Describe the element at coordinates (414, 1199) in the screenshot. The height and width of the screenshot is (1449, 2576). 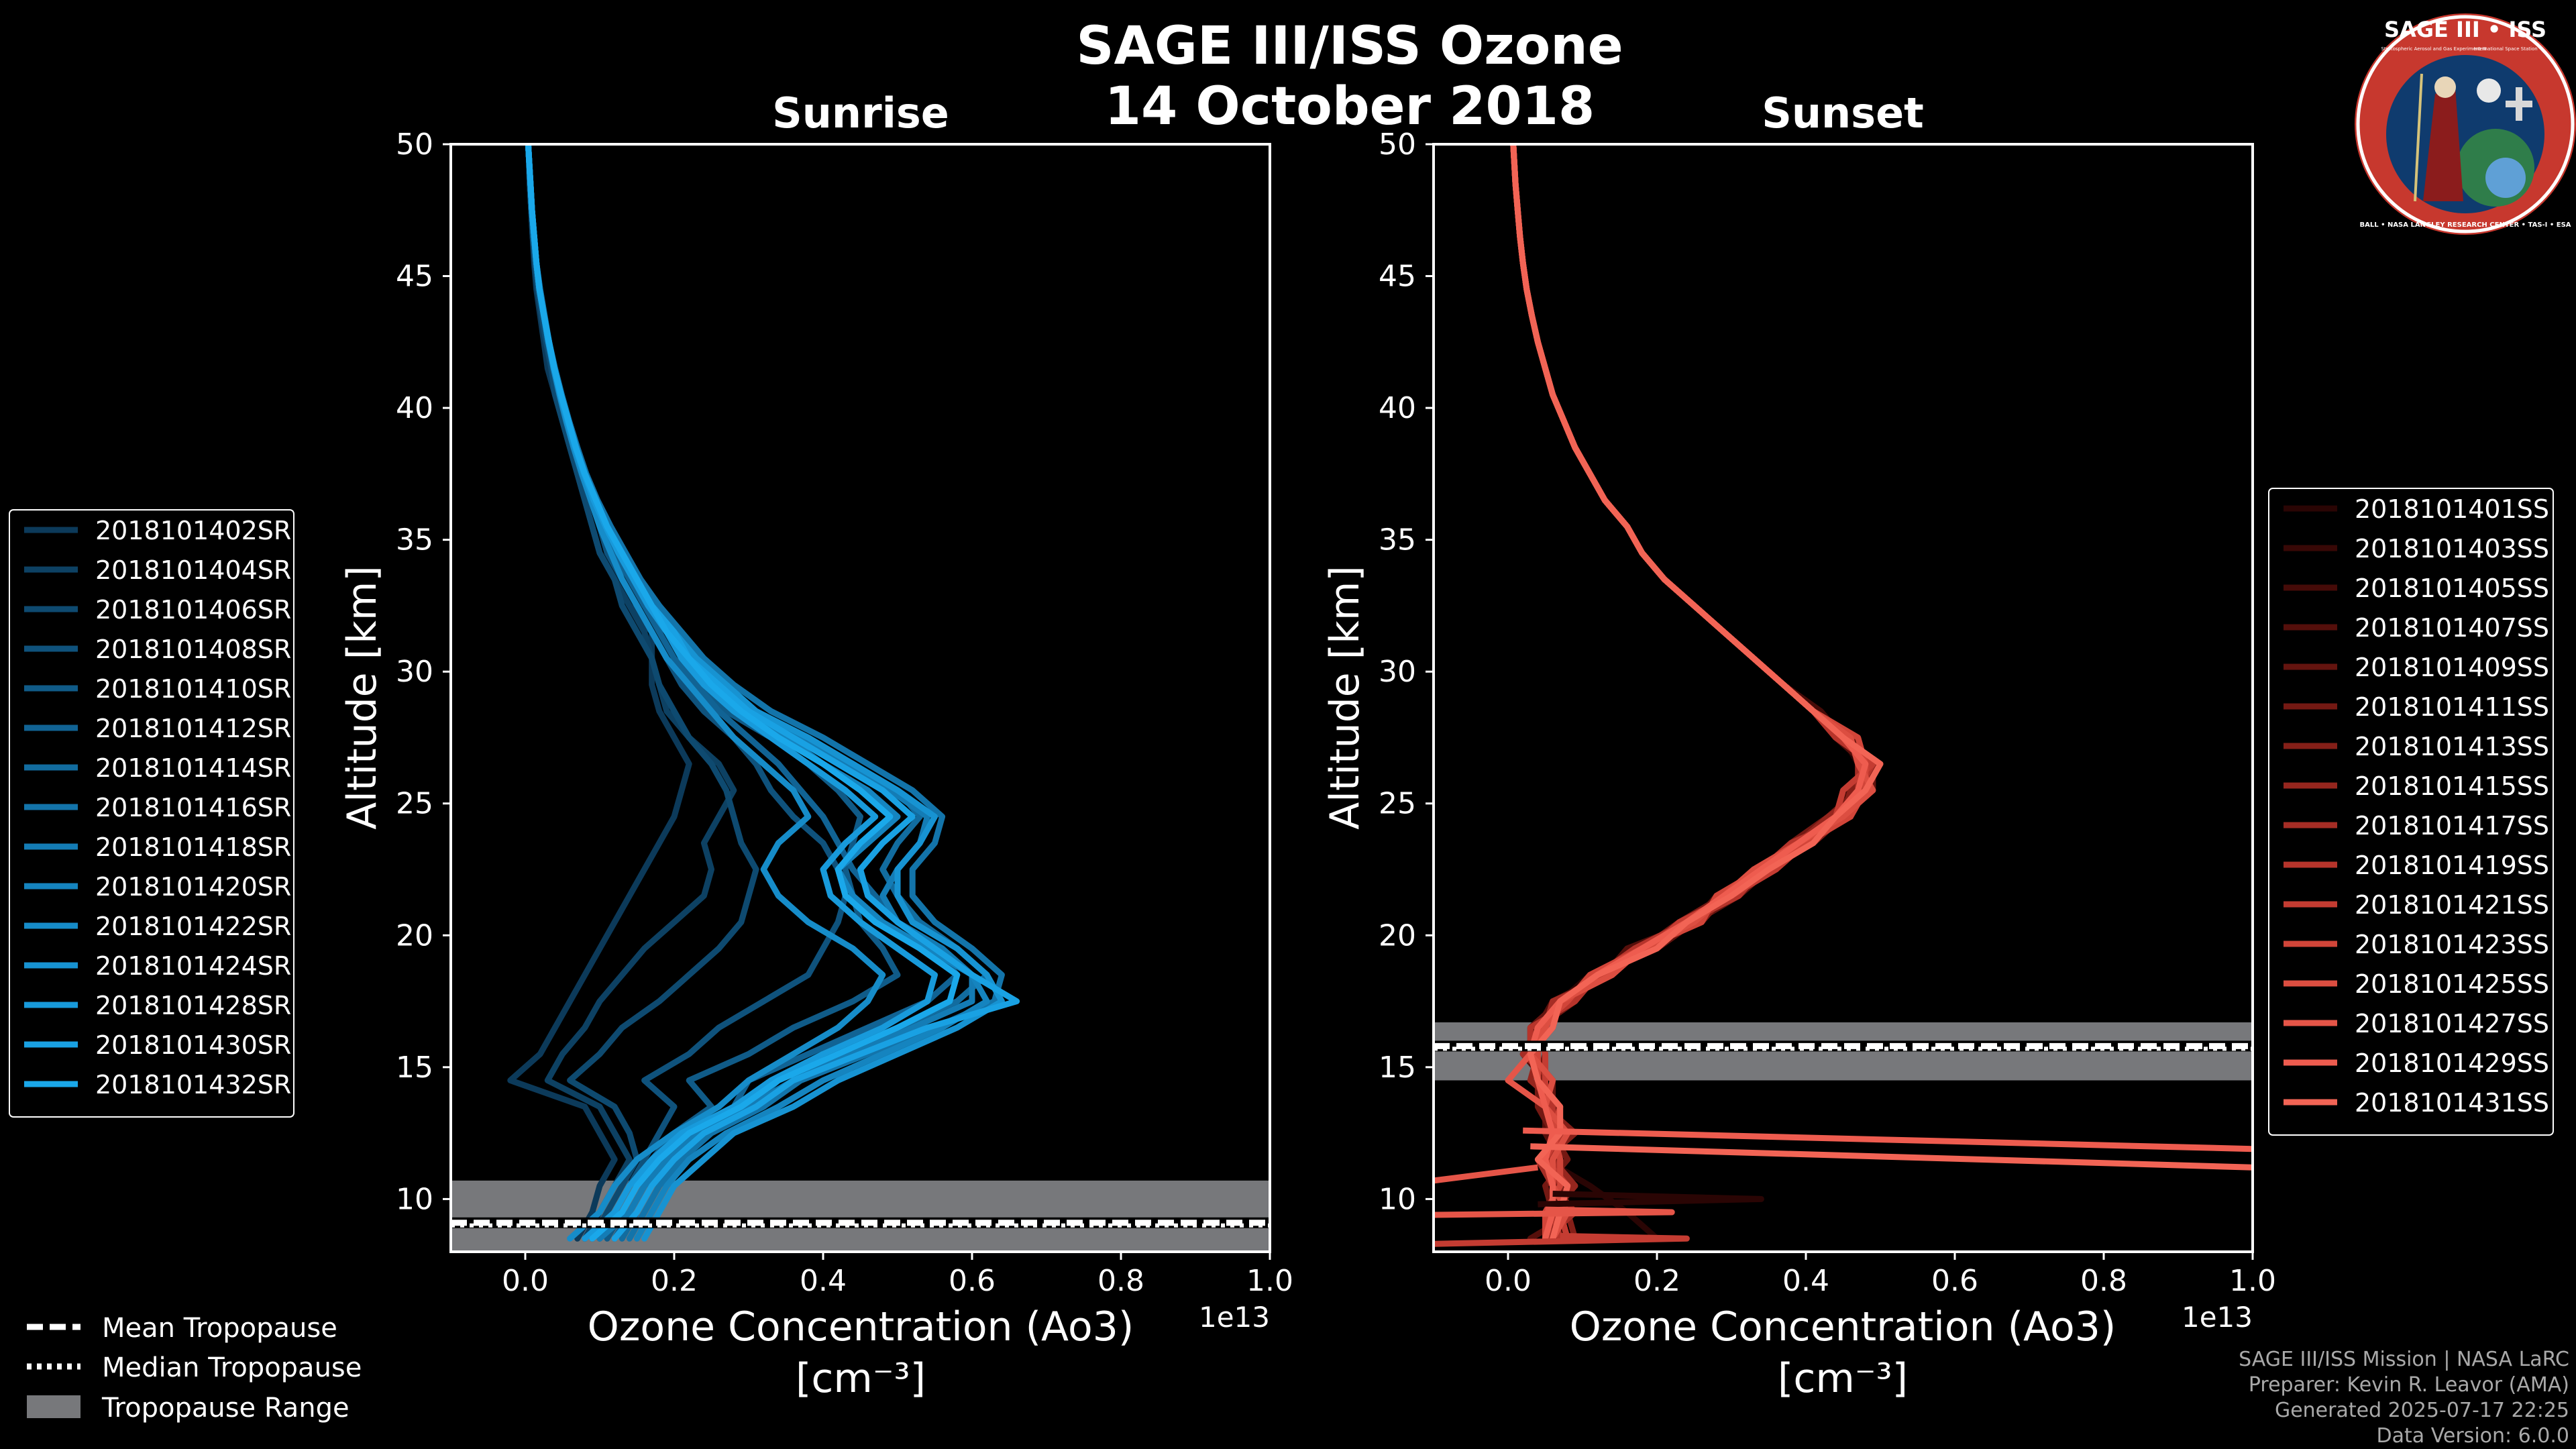
I see `sr-y-tick-label: 10` at that location.